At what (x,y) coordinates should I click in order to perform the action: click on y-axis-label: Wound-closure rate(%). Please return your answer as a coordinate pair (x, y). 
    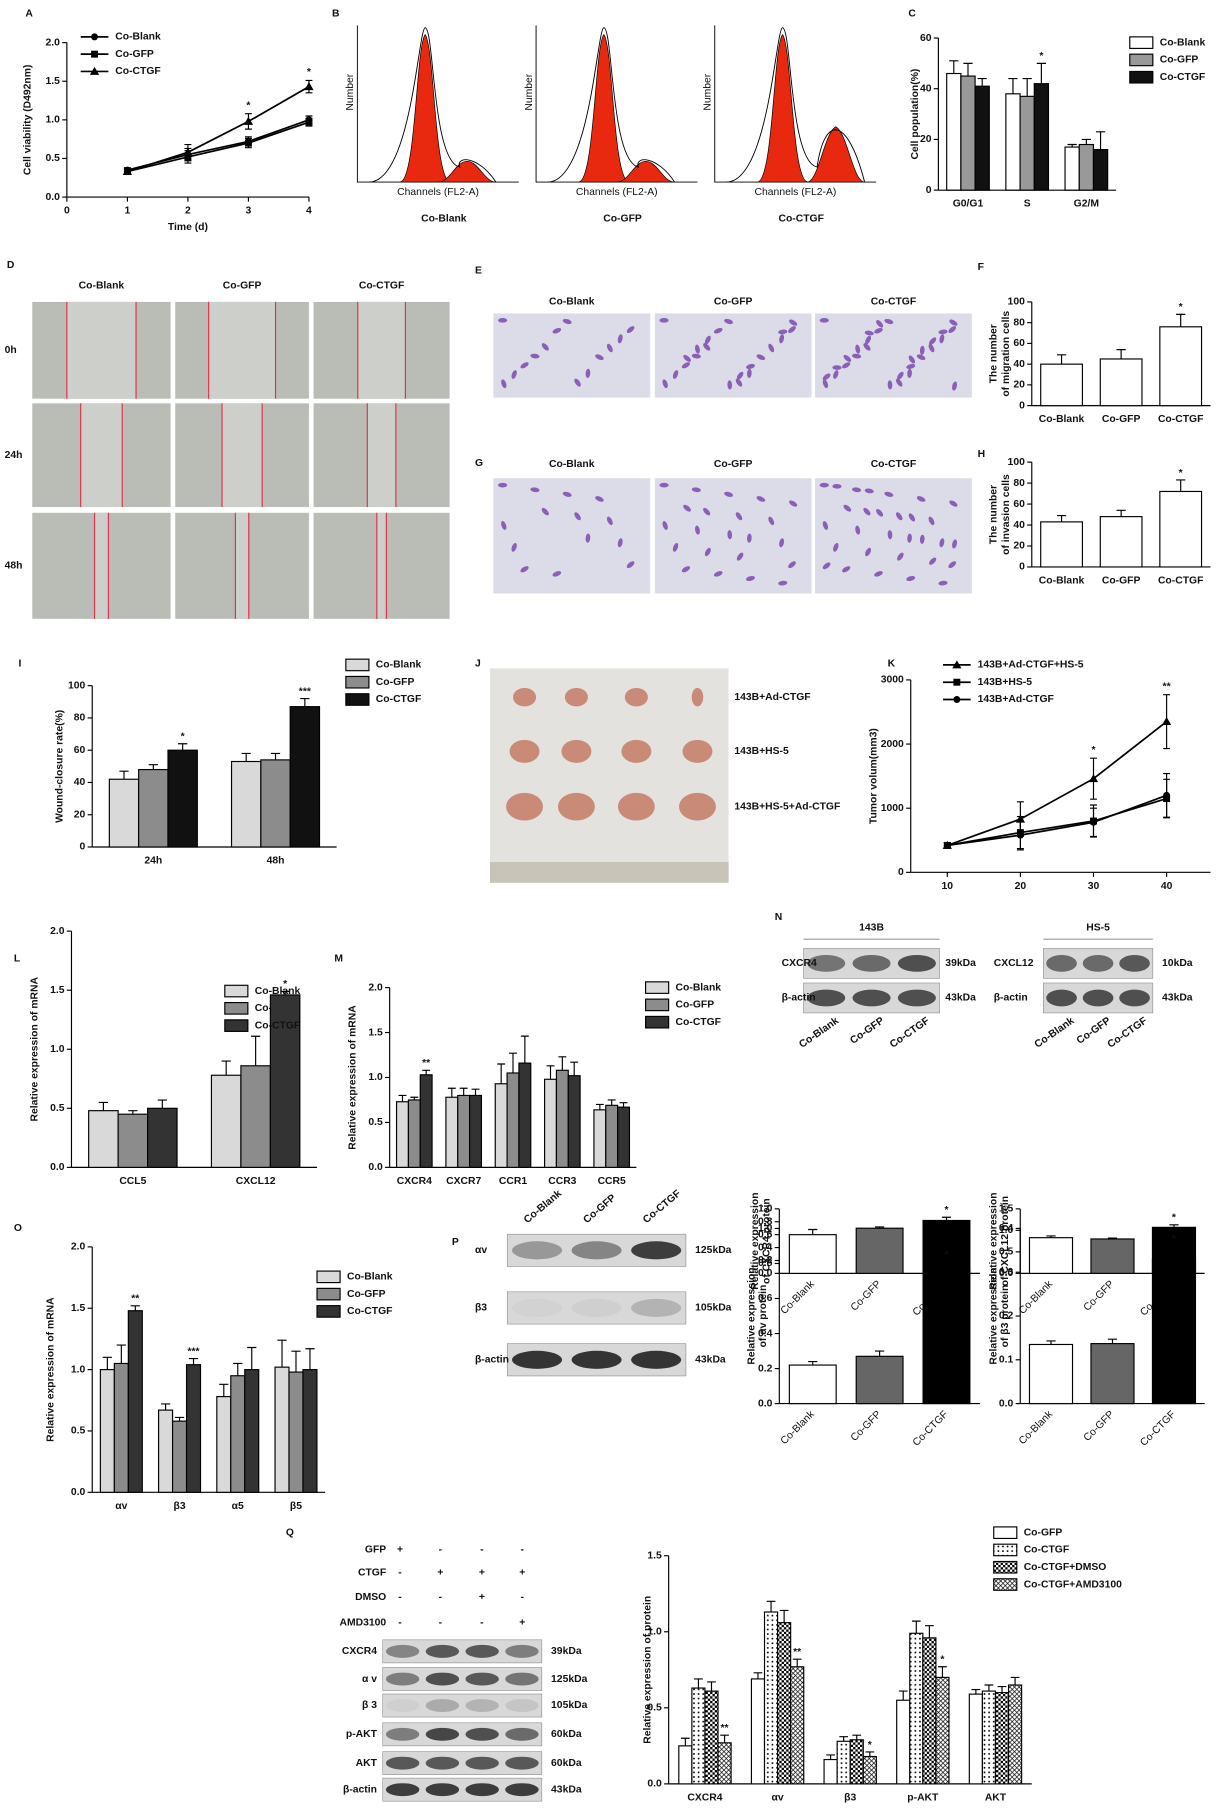
    Looking at the image, I should click on (60, 766).